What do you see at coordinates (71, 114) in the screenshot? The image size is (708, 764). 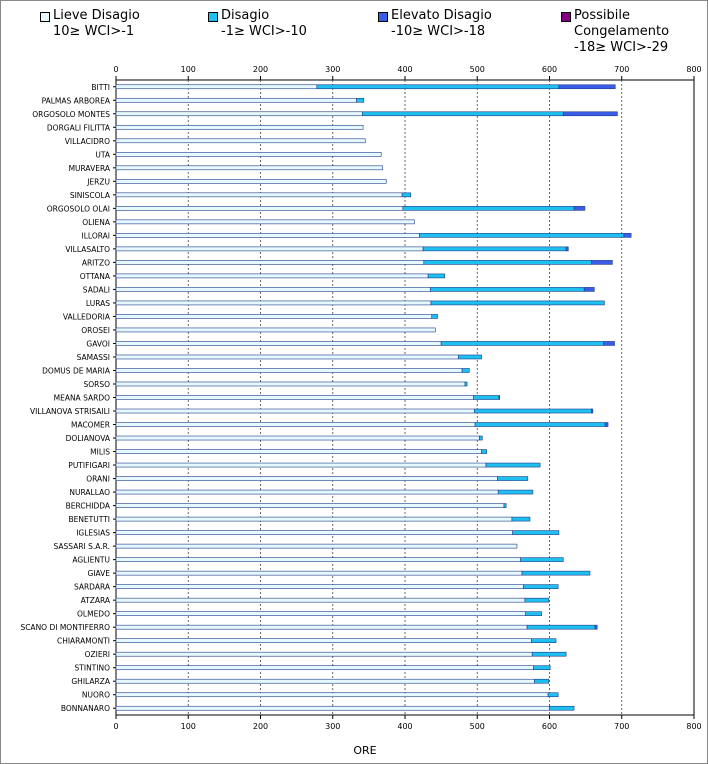 I see `category-label: ORGOSOLO MONTES` at bounding box center [71, 114].